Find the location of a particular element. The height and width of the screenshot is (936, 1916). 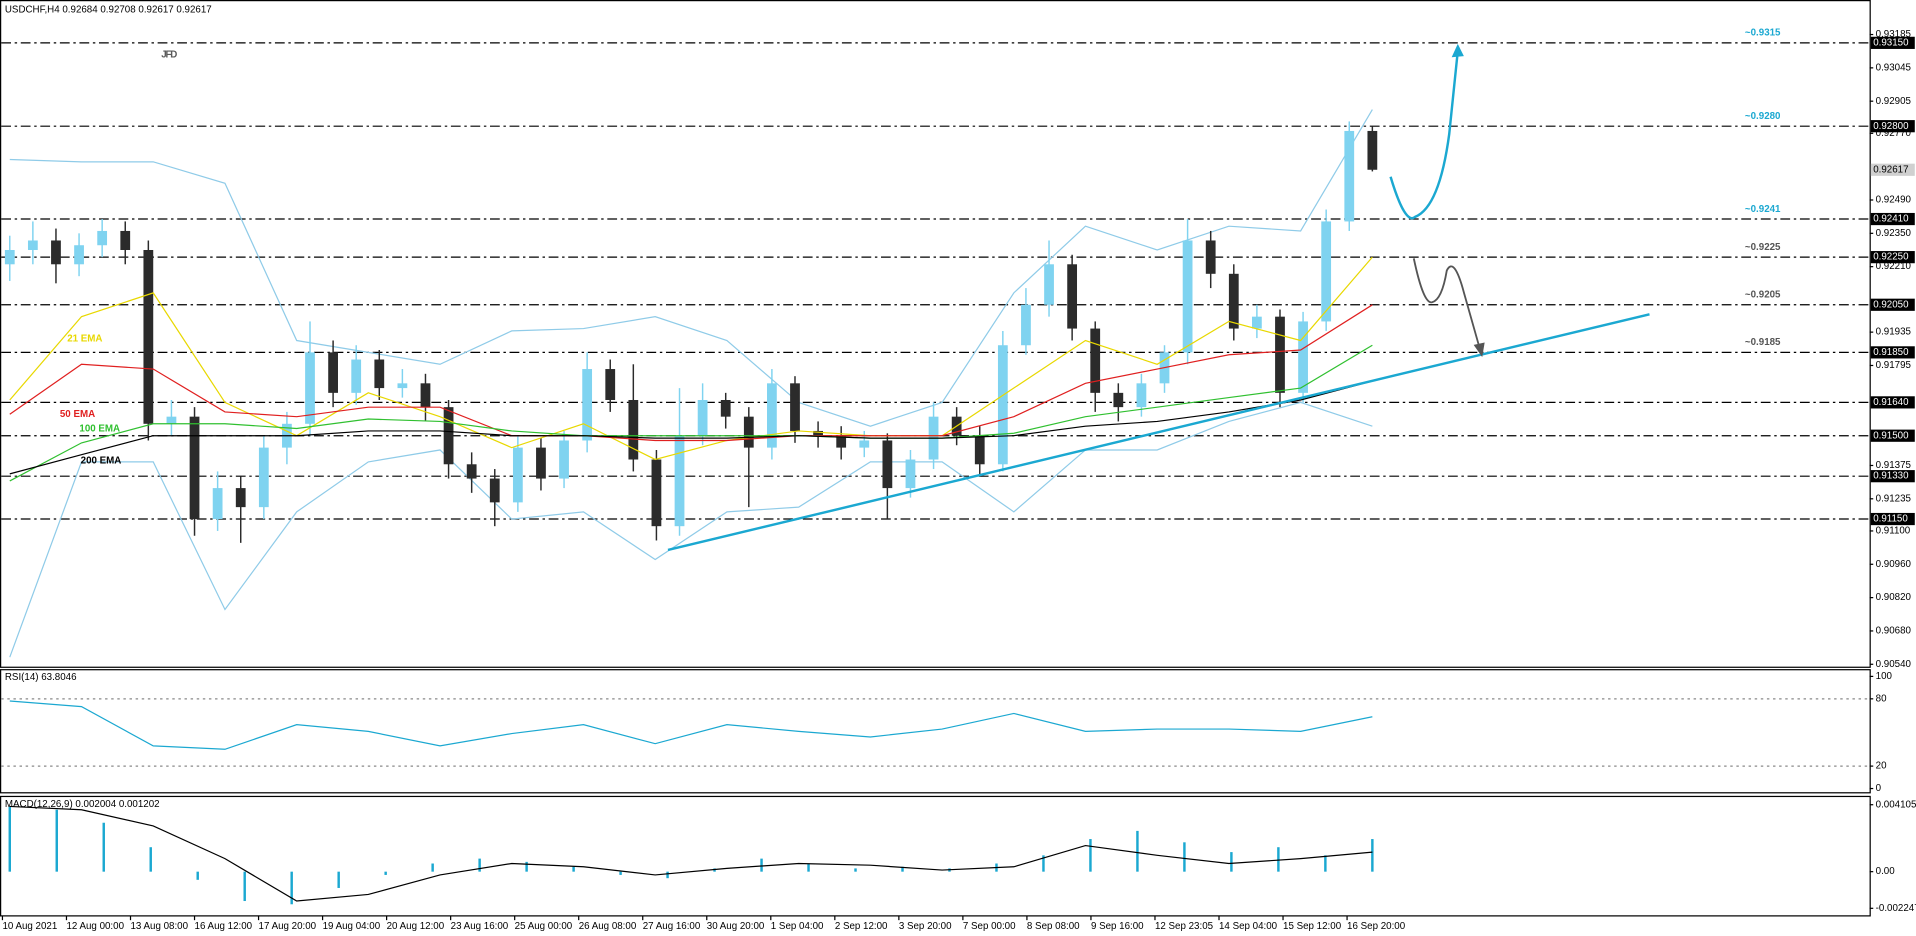

y-tick-label: 0.004105 is located at coordinates (1896, 804).